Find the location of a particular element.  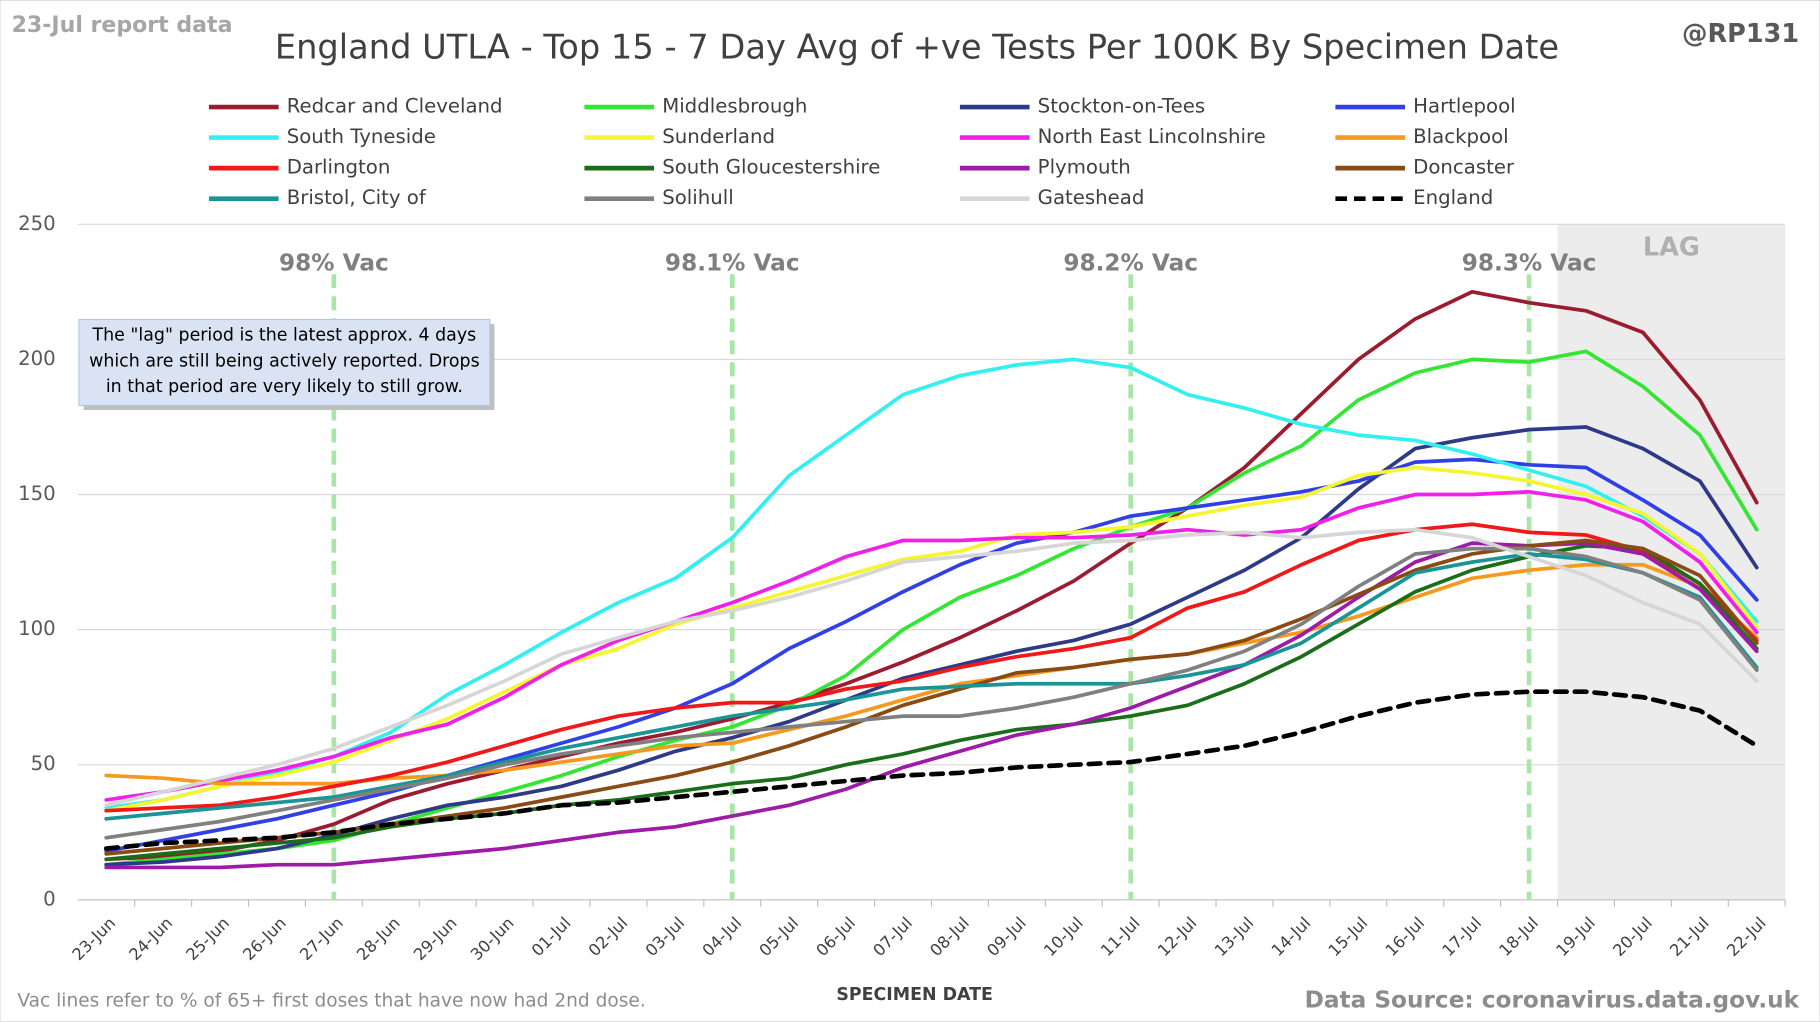

legend-label: Sunderland is located at coordinates (718, 136).